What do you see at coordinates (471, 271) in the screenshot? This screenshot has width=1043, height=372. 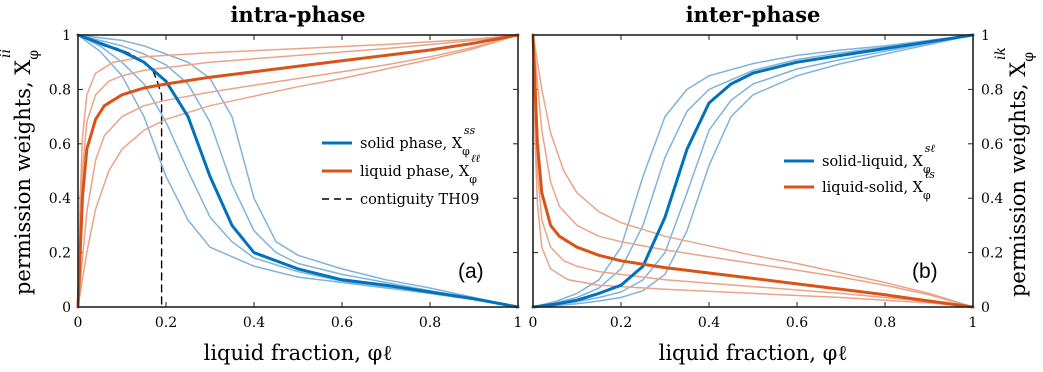 I see `panel-label: (a)` at bounding box center [471, 271].